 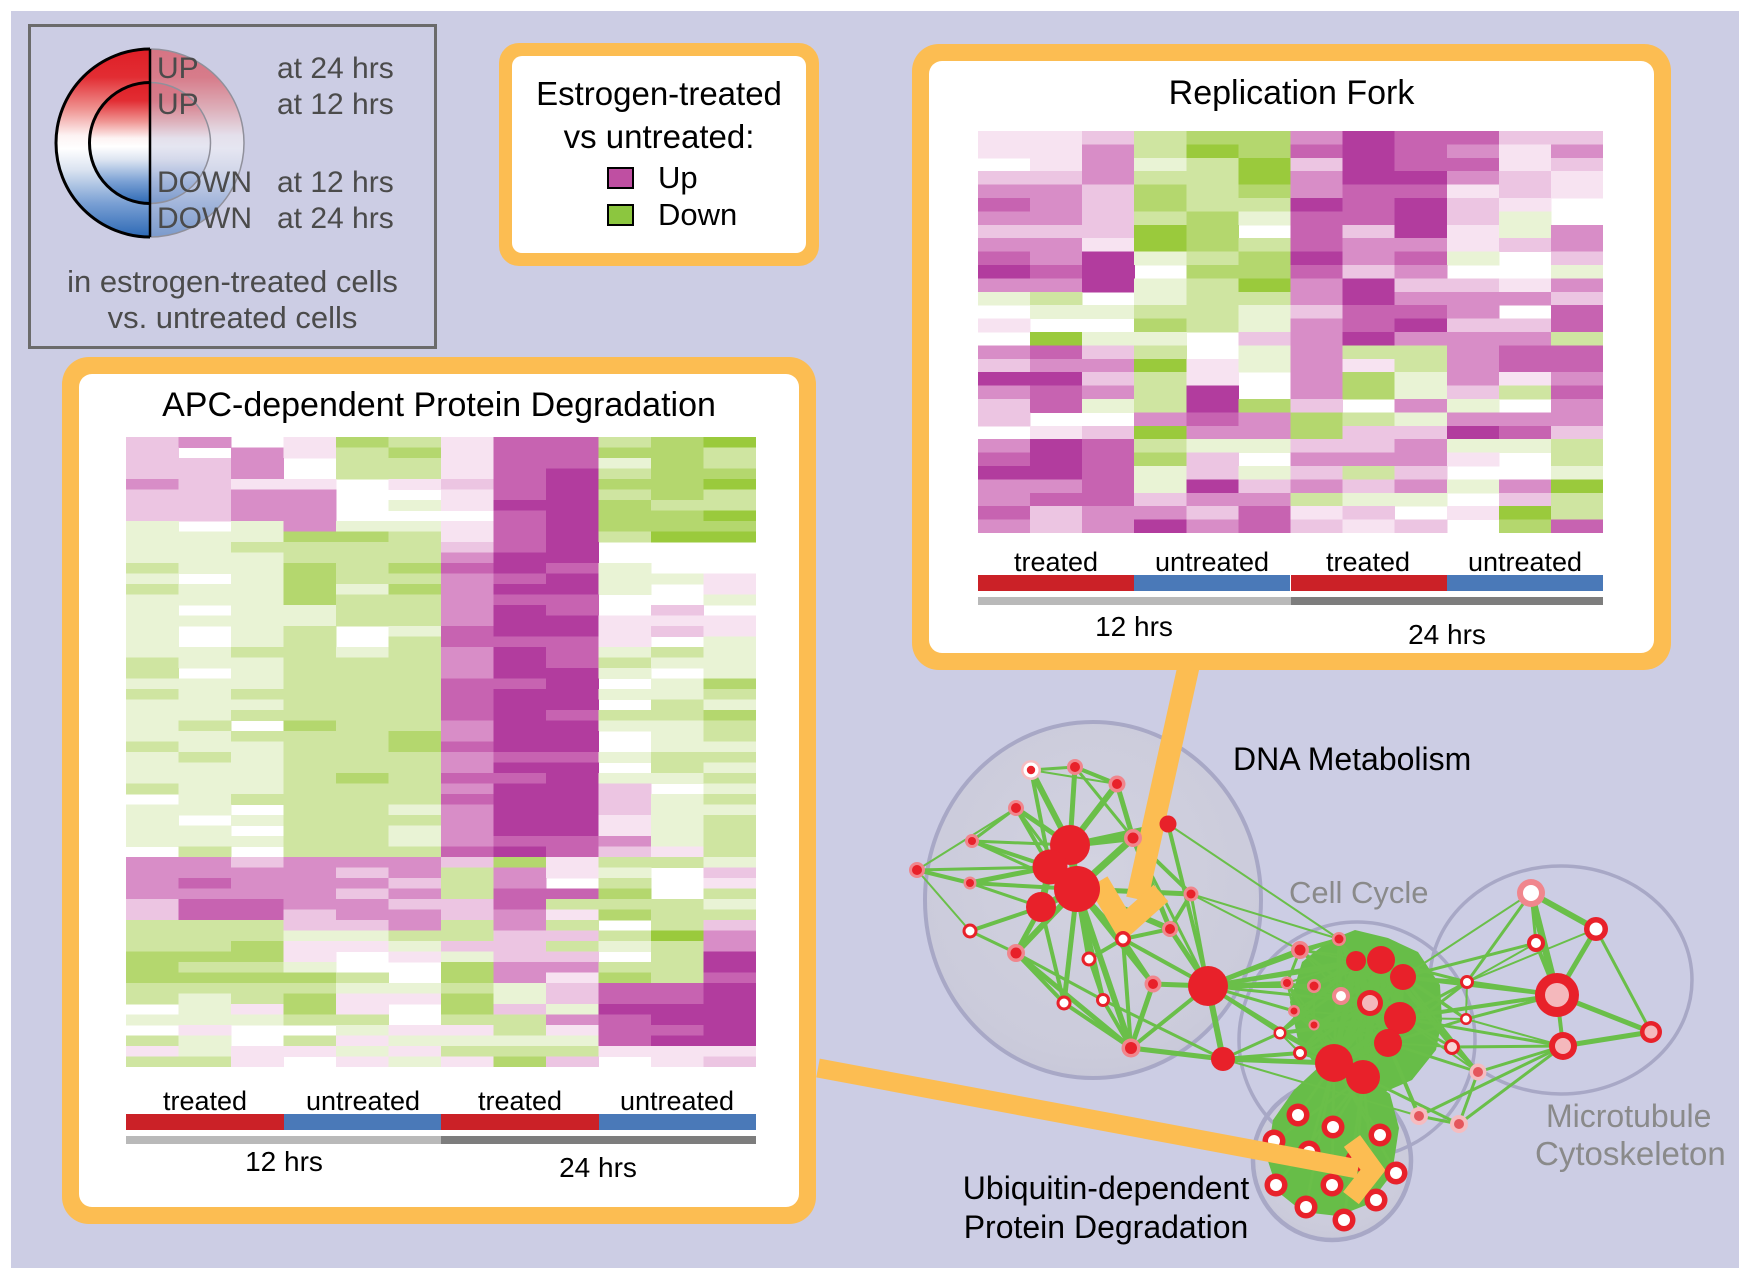 What do you see at coordinates (1359, 892) in the screenshot?
I see `svg-text: Cell Cycle` at bounding box center [1359, 892].